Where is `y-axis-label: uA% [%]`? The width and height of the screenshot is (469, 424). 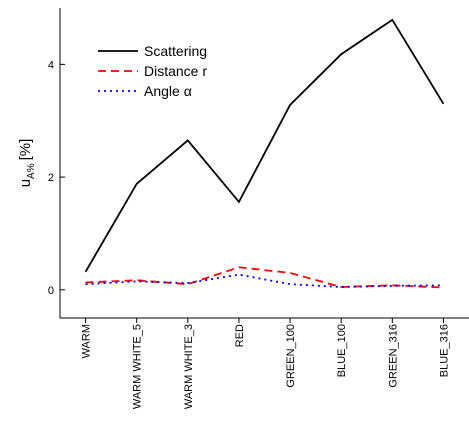
y-axis-label: uA% [%] is located at coordinates (27, 163).